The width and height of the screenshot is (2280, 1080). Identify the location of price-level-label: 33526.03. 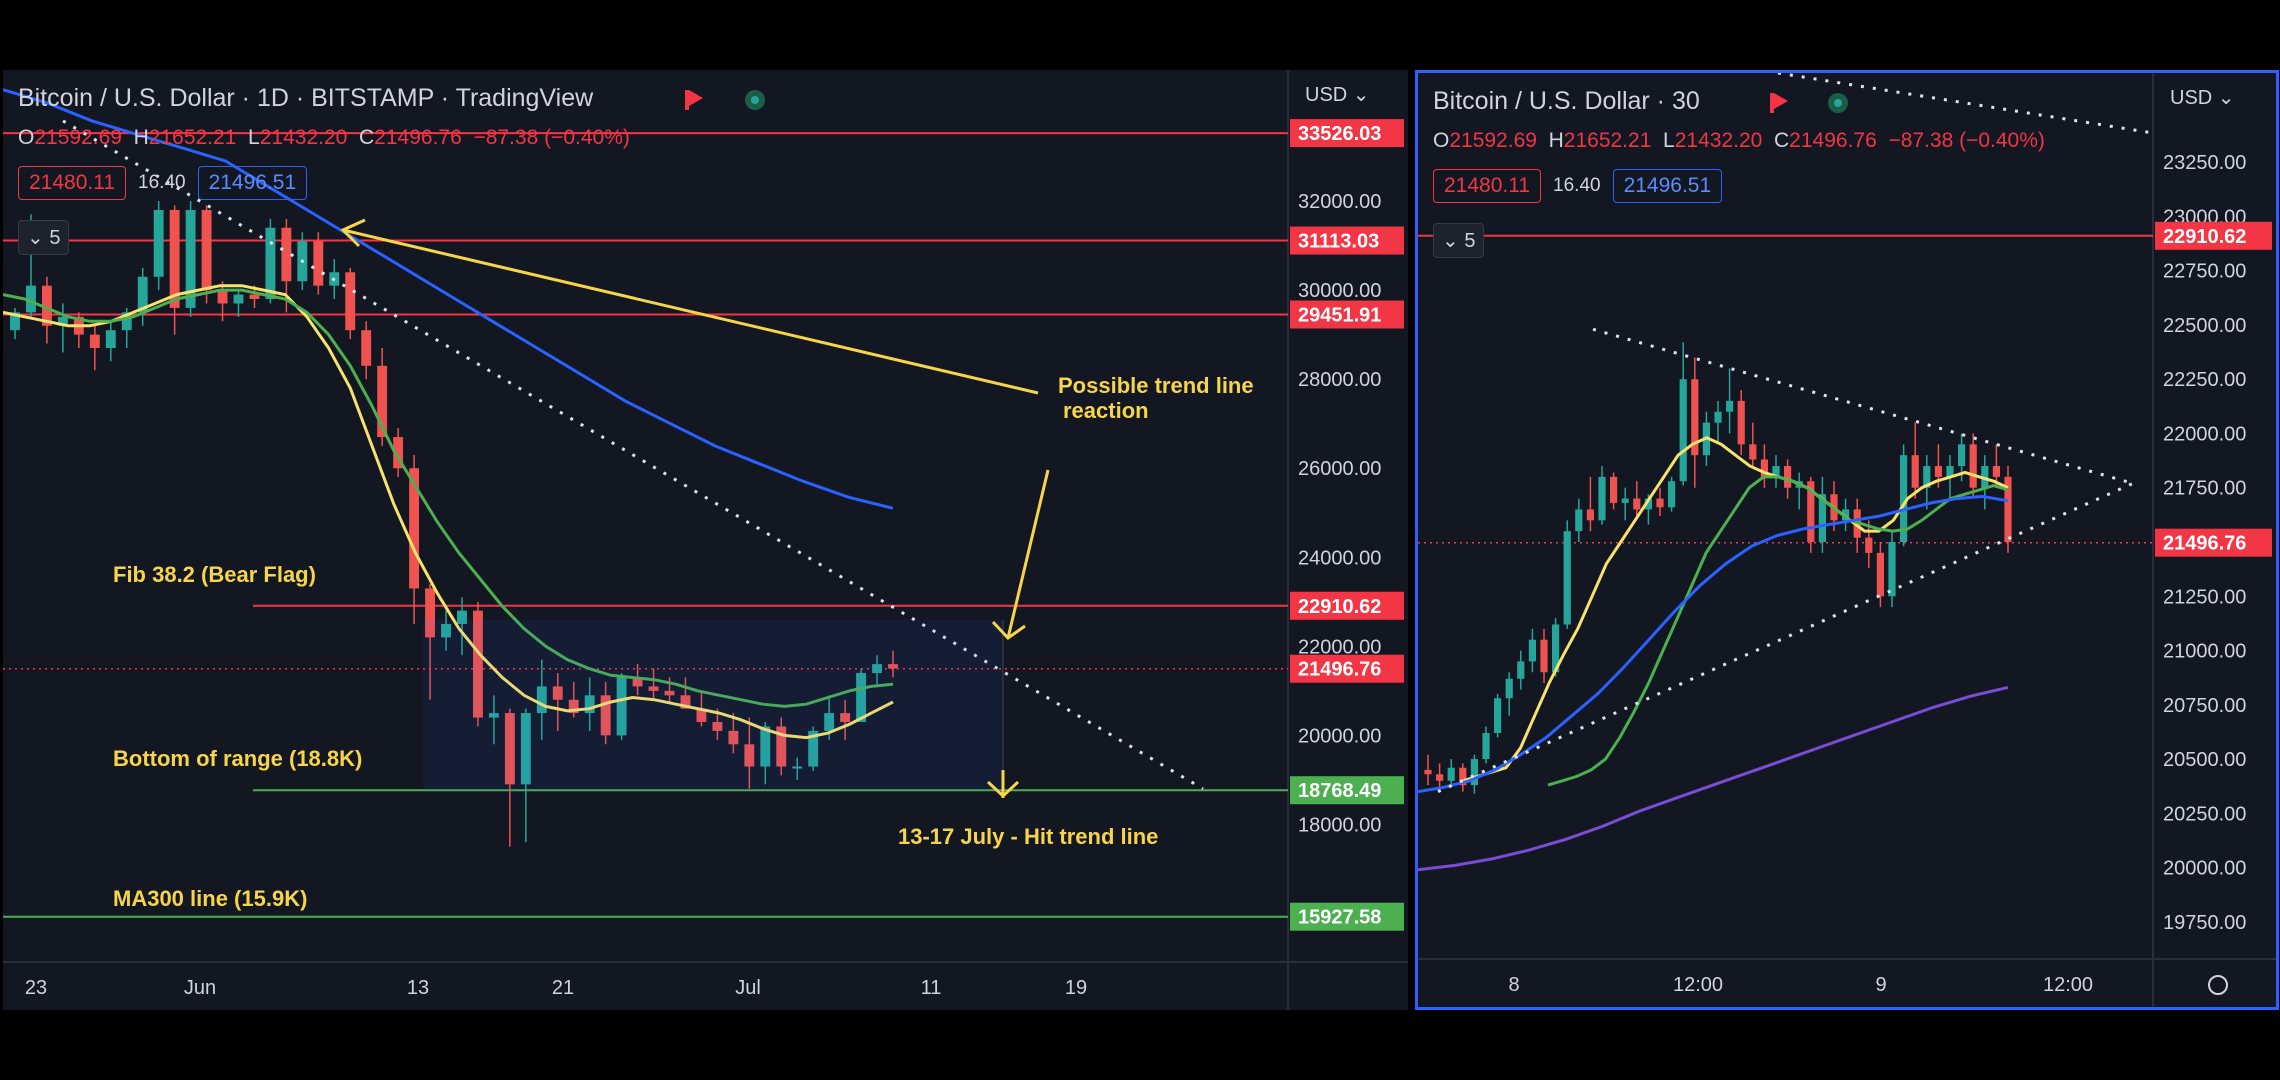
(1339, 134).